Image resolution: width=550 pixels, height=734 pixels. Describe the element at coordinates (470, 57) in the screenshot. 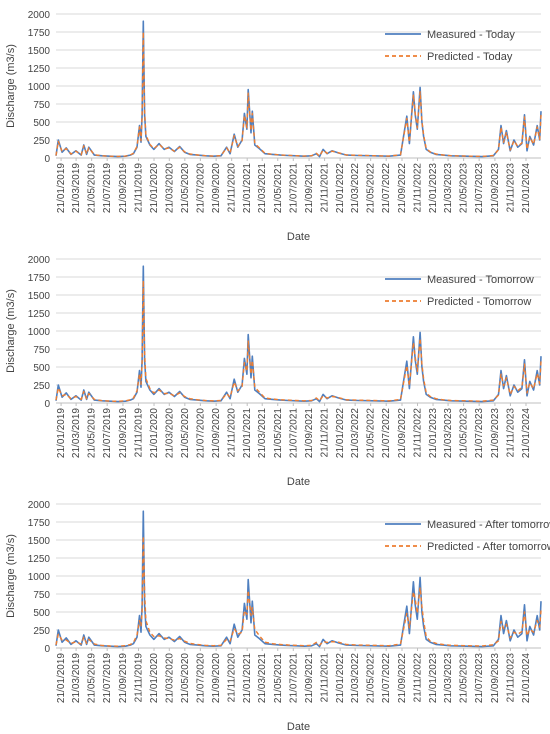

I see `legend-label-predicted: Predicted - Today` at that location.